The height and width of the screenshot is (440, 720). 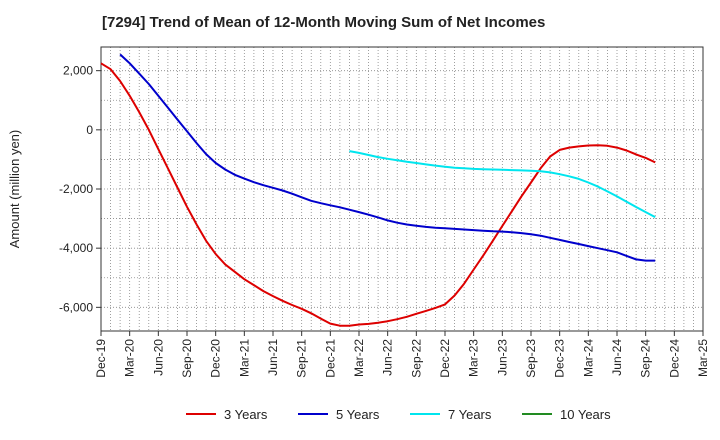 I want to click on legend: 3 Years 5 Years 7 Years 10 Years, so click(x=398, y=414).